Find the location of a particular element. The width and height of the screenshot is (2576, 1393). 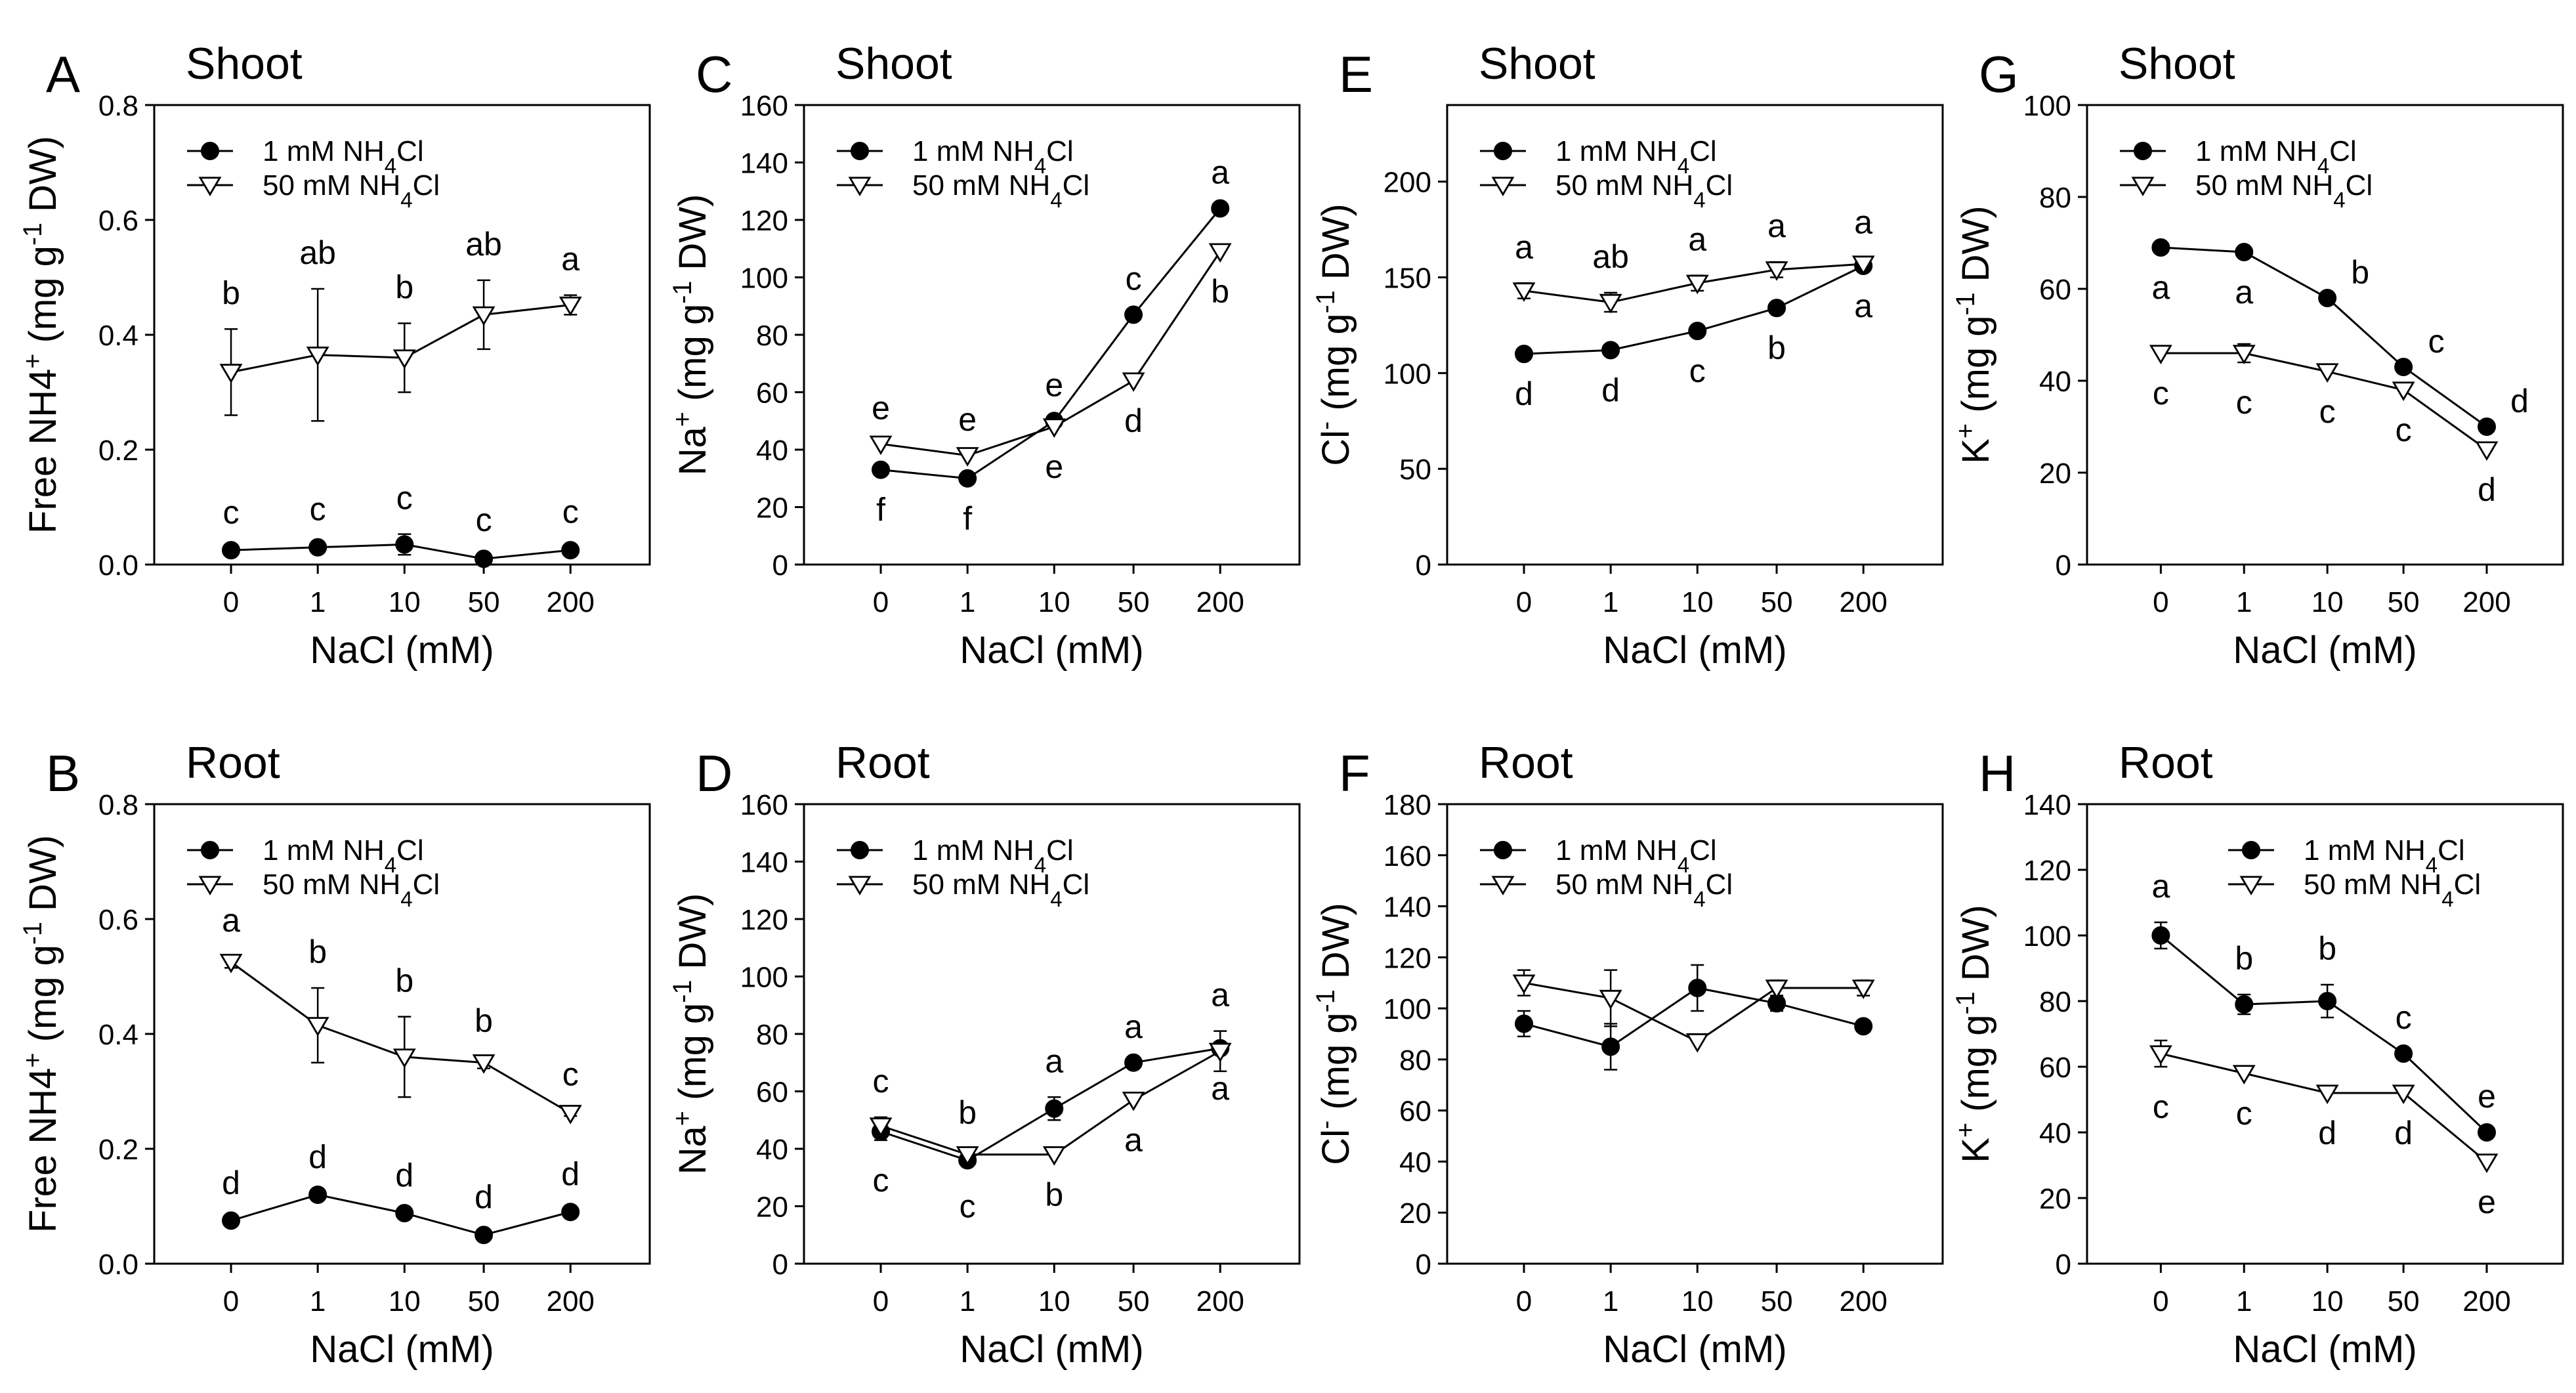

panel-title: Shoot is located at coordinates (2177, 64).